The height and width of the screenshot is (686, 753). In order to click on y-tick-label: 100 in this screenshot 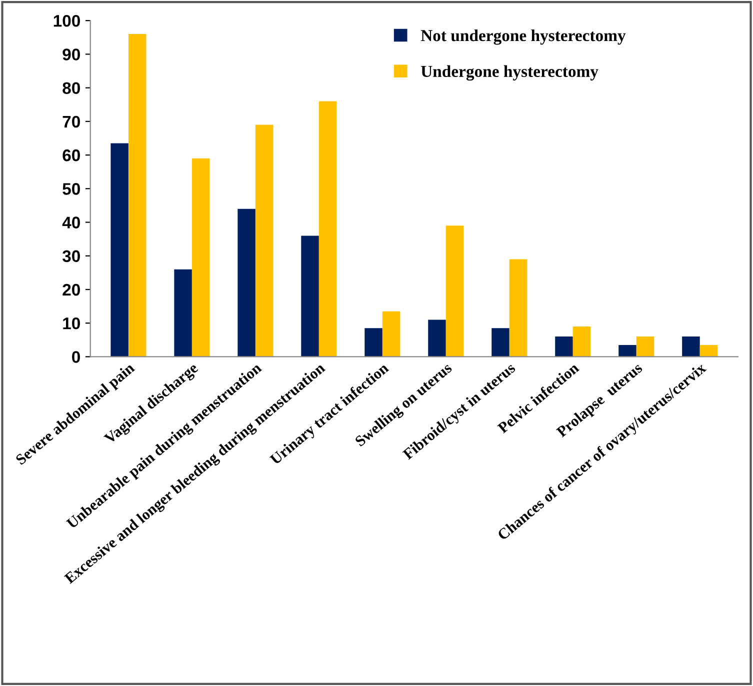, I will do `click(67, 20)`.